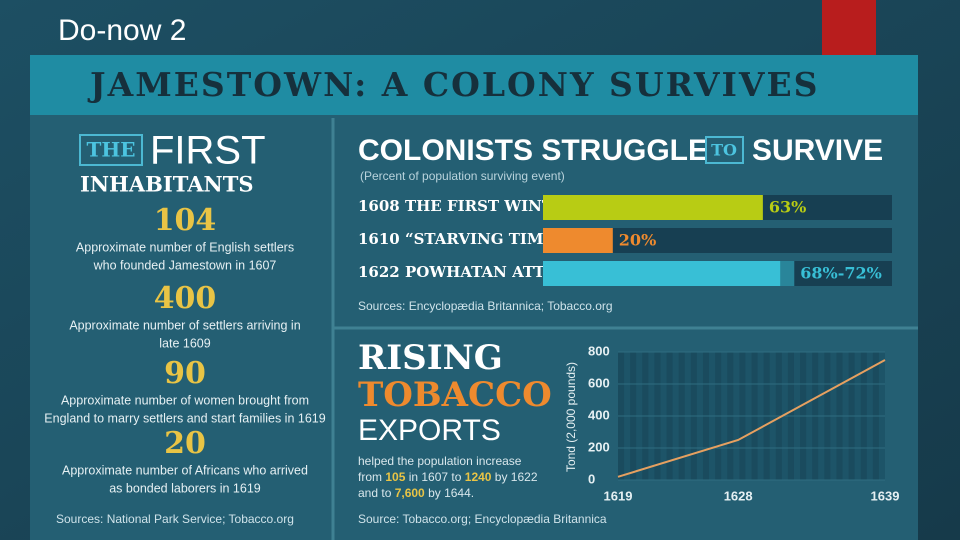  I want to click on highlight: 7,600, so click(410, 493).